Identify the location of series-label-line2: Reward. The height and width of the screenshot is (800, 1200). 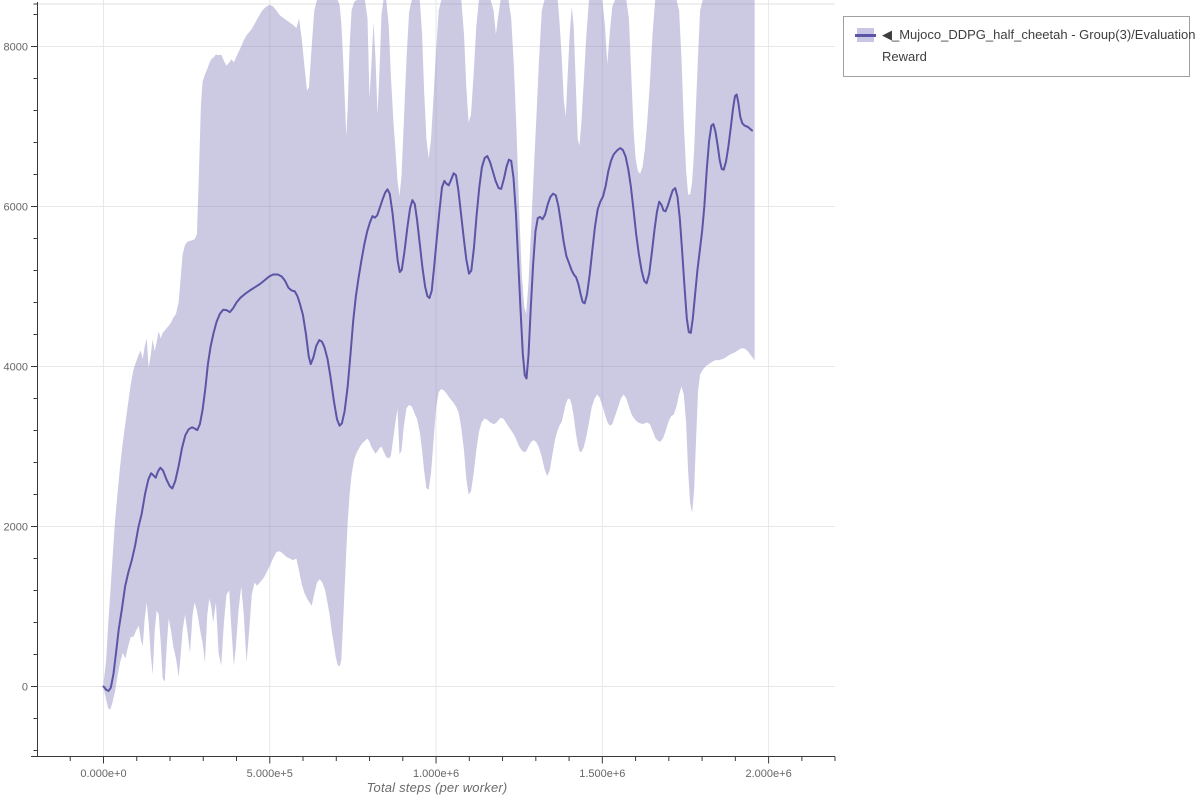
(904, 56).